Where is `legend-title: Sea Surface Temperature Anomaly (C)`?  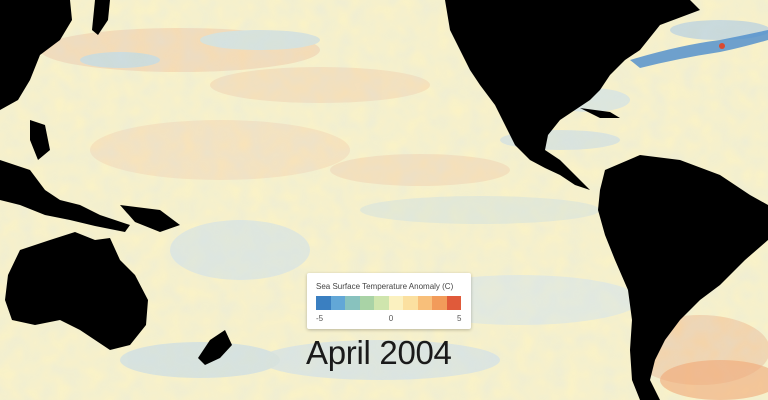 legend-title: Sea Surface Temperature Anomaly (C) is located at coordinates (385, 286).